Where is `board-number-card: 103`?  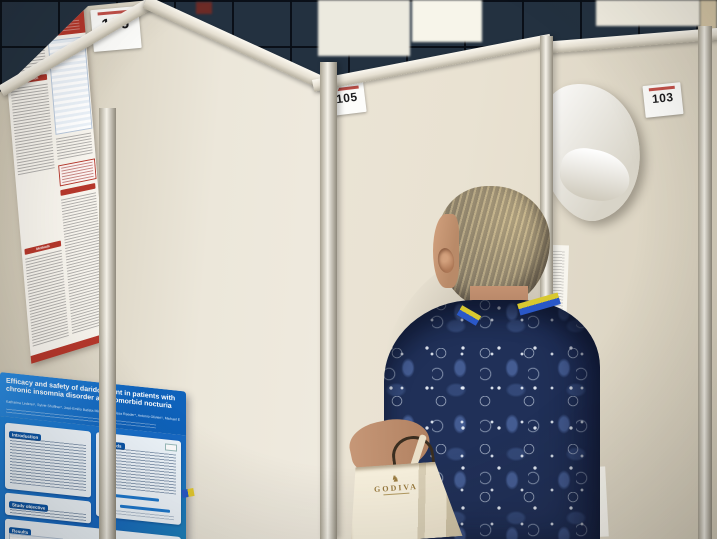
board-number-card: 103 is located at coordinates (663, 100).